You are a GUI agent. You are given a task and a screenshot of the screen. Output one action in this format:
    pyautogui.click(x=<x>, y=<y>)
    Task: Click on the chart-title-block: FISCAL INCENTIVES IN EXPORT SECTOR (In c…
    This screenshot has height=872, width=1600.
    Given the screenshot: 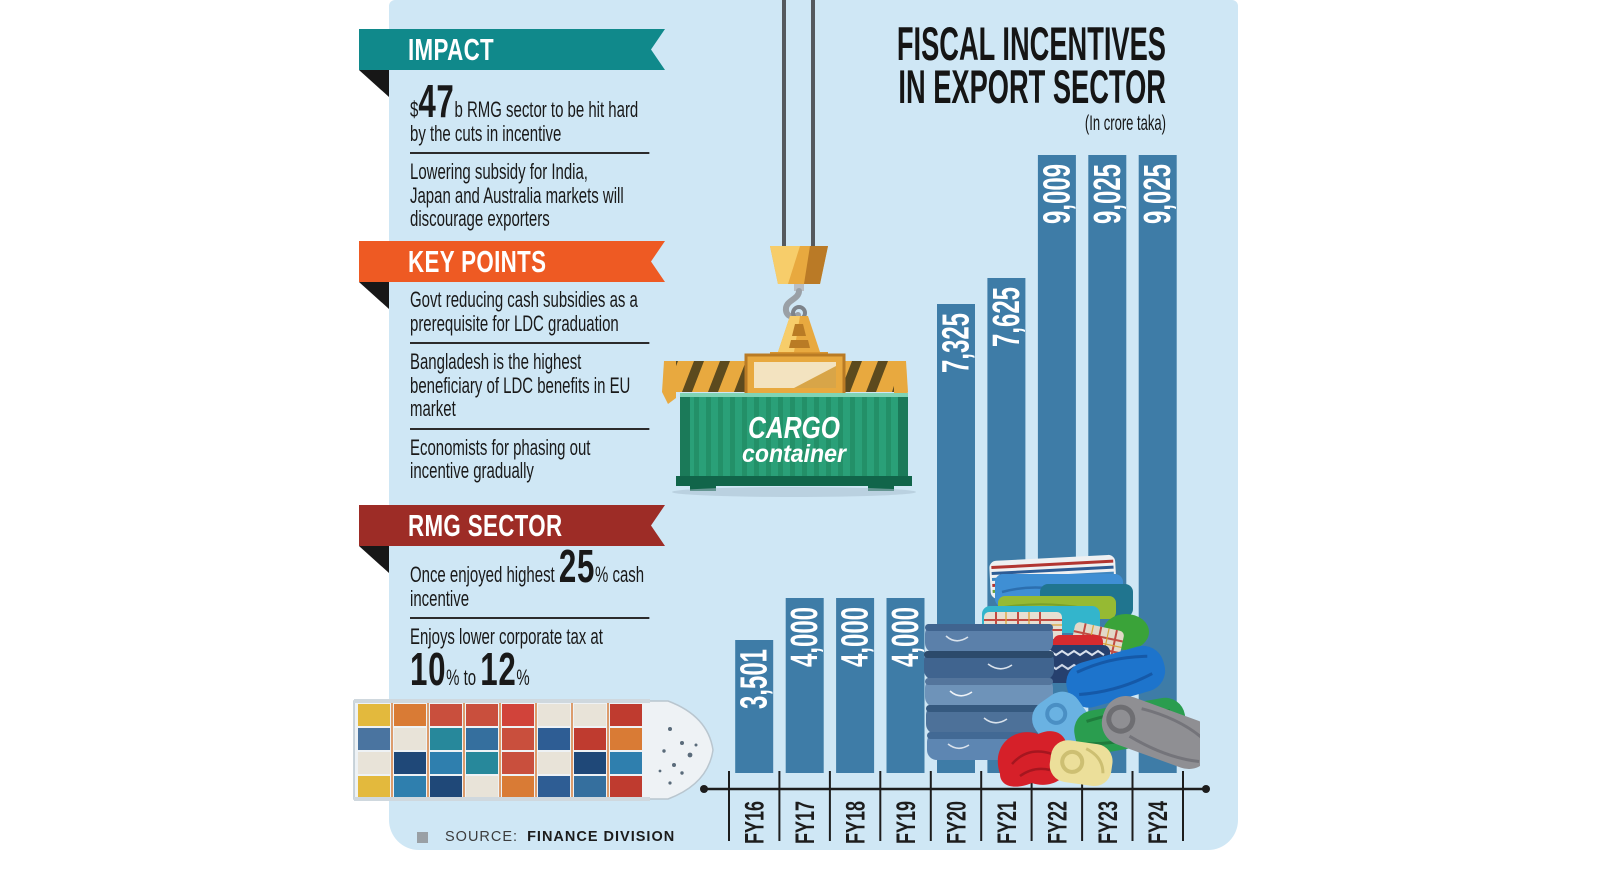 What is the action you would take?
    pyautogui.click(x=934, y=76)
    